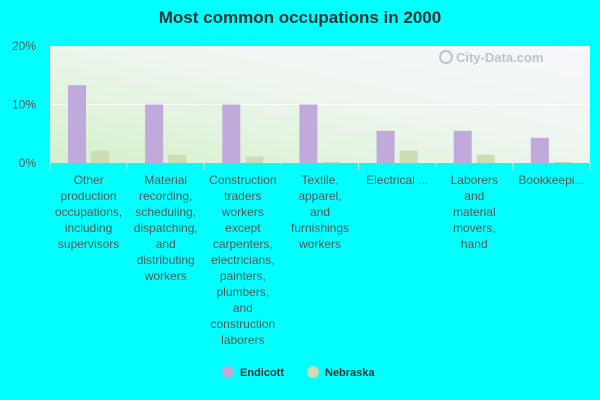 The image size is (600, 400). I want to click on watermark-text: City-Data.com, so click(499, 57).